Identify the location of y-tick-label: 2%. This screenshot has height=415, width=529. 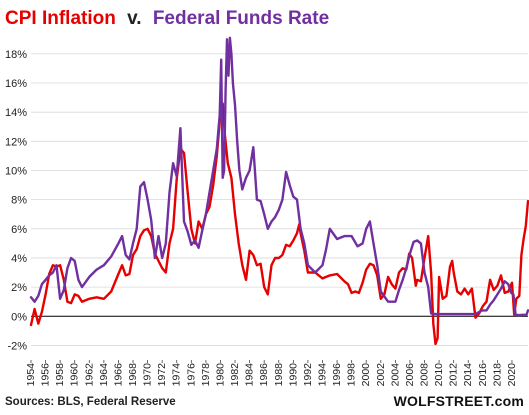
(19, 288).